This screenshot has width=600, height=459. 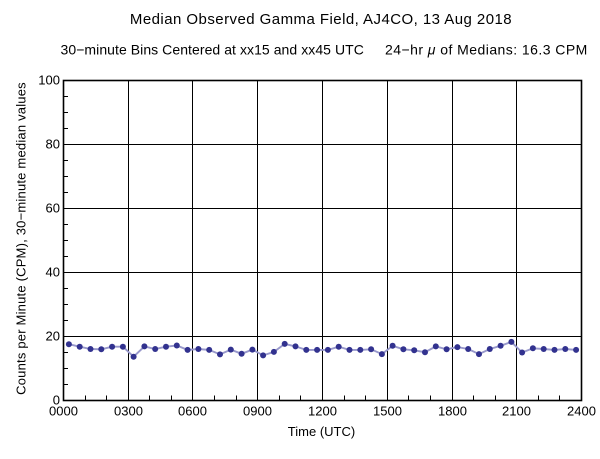 I want to click on svg-text: 60, so click(x=53, y=208).